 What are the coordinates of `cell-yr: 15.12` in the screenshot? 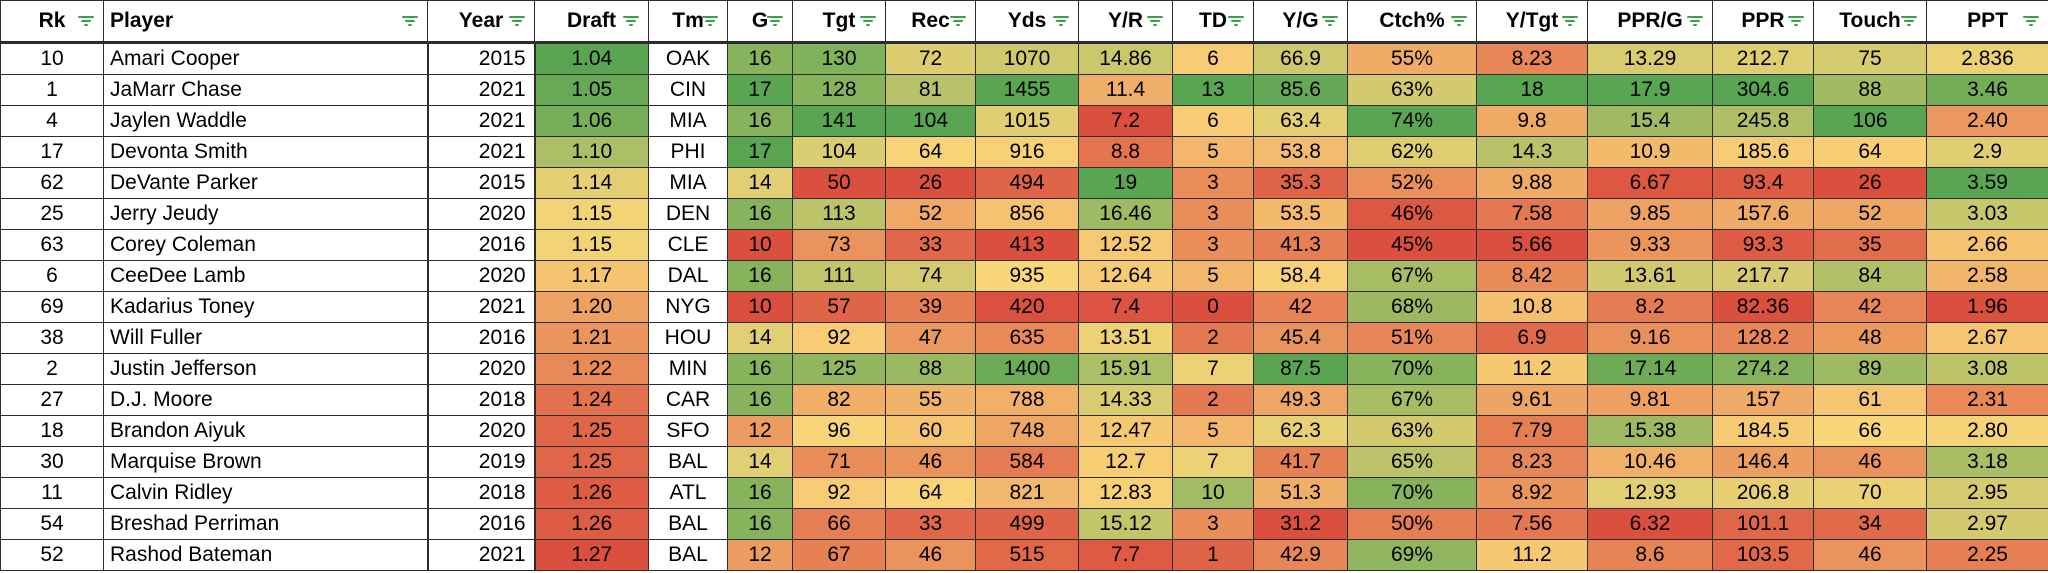 It's located at (1125, 524).